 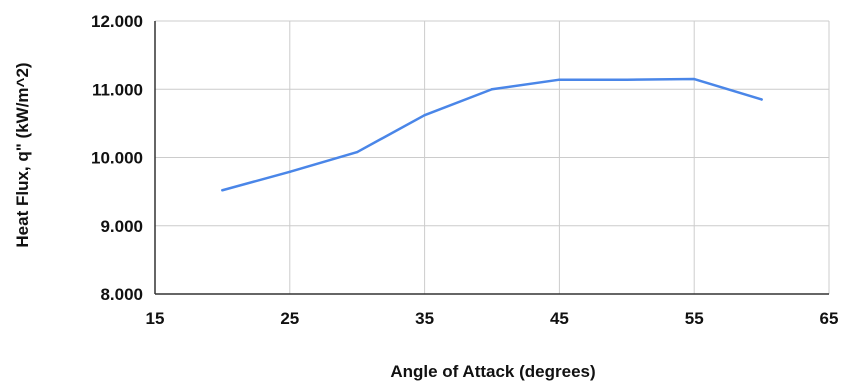 What do you see at coordinates (694, 318) in the screenshot?
I see `x-tick-label: 55` at bounding box center [694, 318].